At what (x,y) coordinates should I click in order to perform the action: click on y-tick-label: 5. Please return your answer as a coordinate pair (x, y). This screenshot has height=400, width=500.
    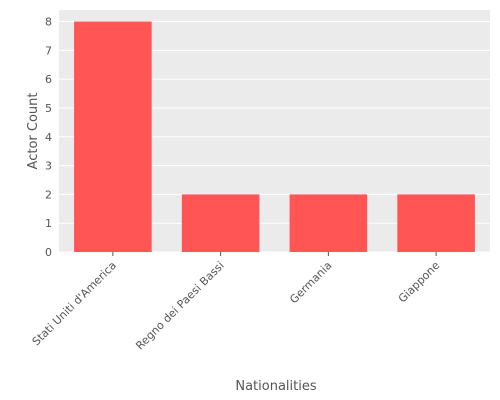
    Looking at the image, I should click on (48, 108).